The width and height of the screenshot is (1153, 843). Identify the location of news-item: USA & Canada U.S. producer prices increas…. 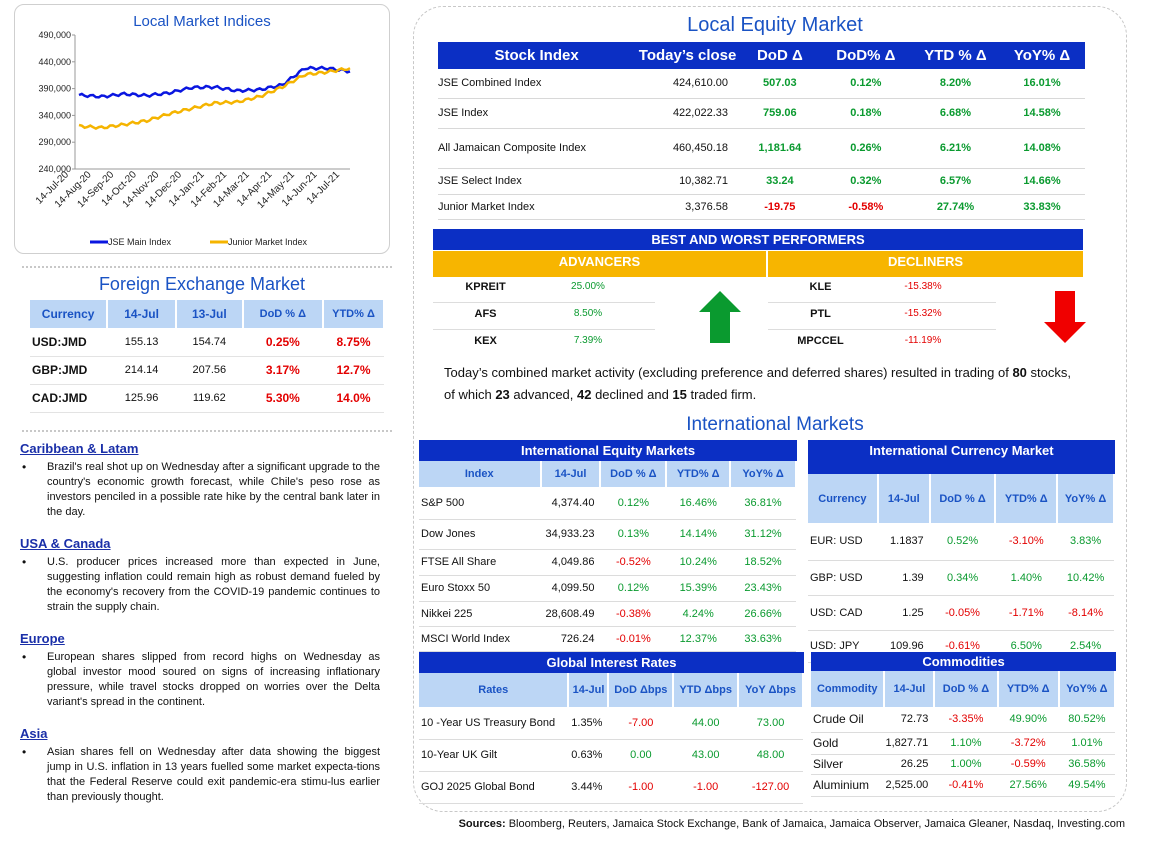
(200, 575).